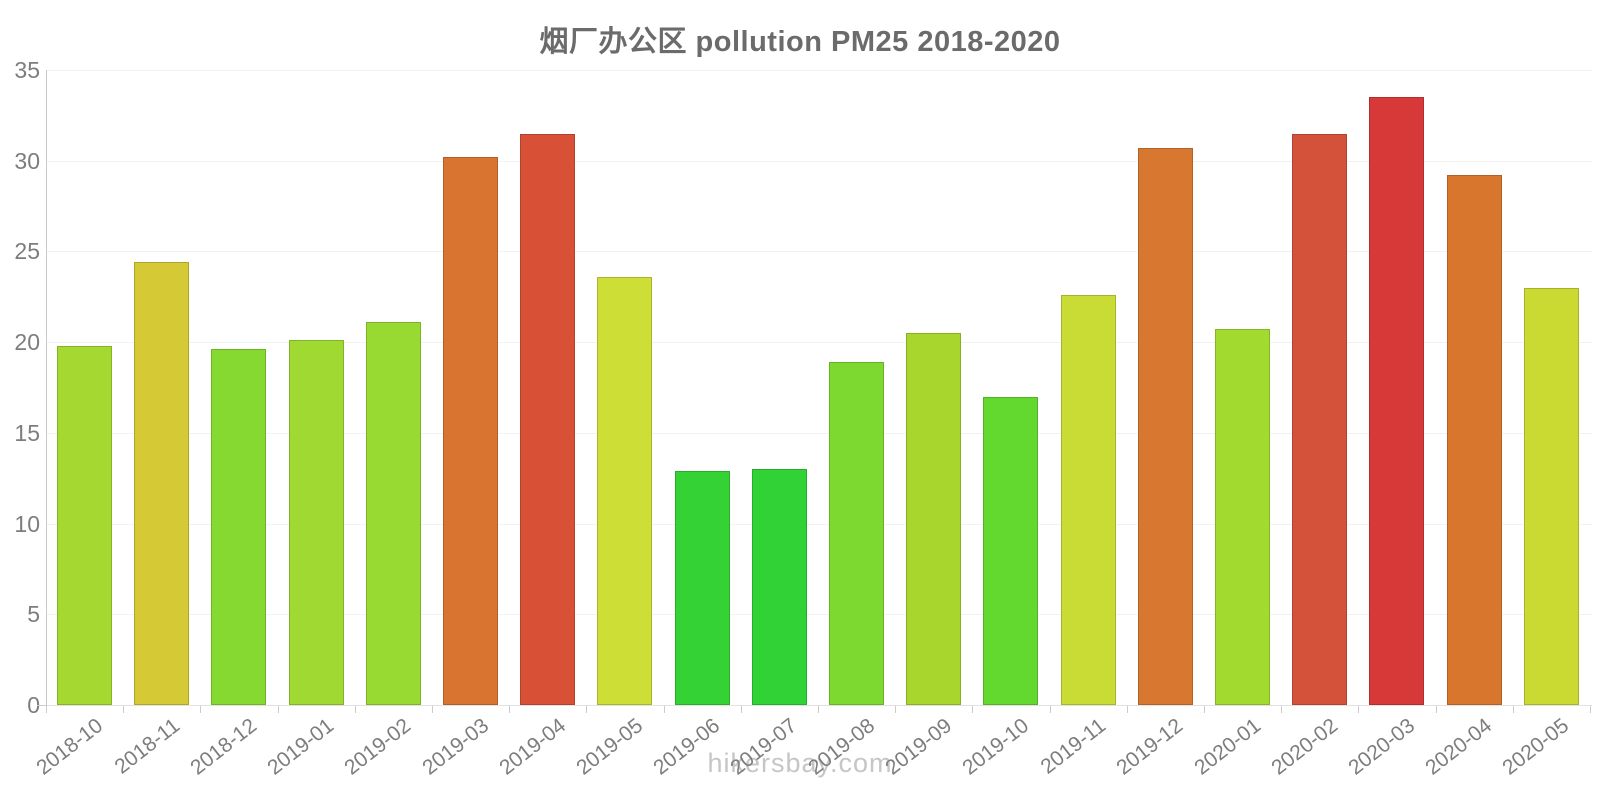 This screenshot has height=800, width=1600. I want to click on watermark: hikersbay.com, so click(800, 763).